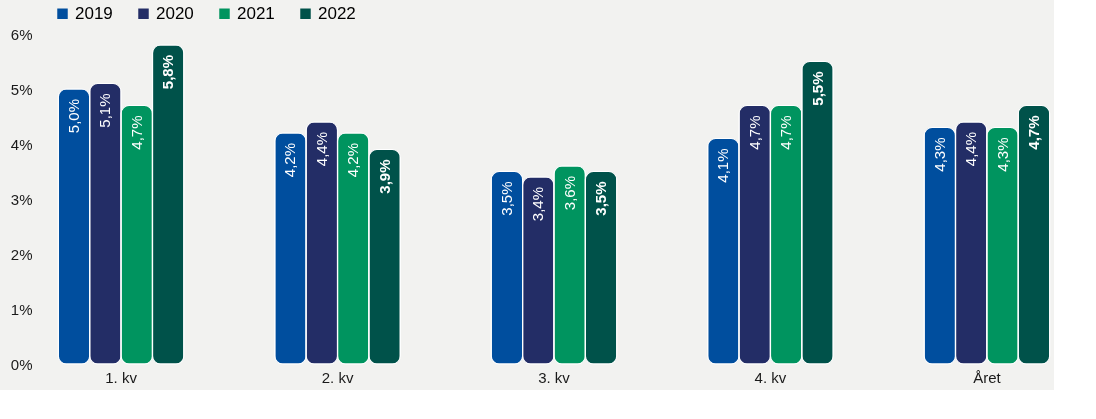 This screenshot has width=1096, height=419. What do you see at coordinates (168, 72) in the screenshot?
I see `data-label: 5,8%` at bounding box center [168, 72].